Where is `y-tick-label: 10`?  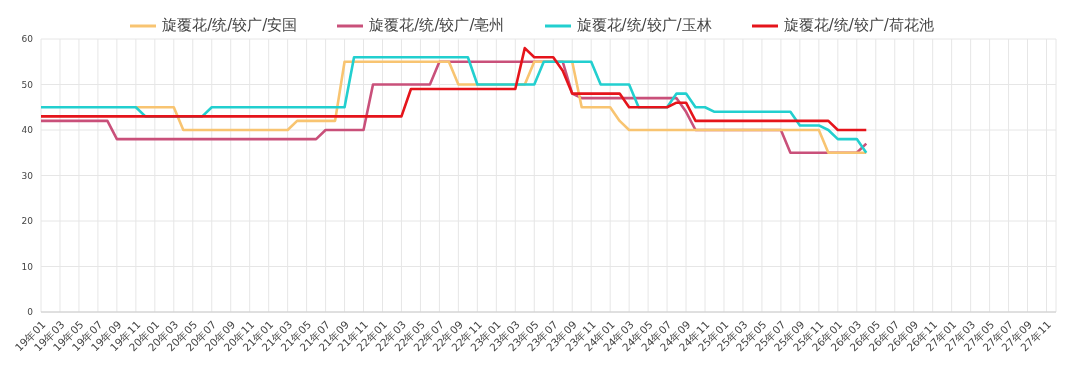 y-tick-label: 10 is located at coordinates (27, 266).